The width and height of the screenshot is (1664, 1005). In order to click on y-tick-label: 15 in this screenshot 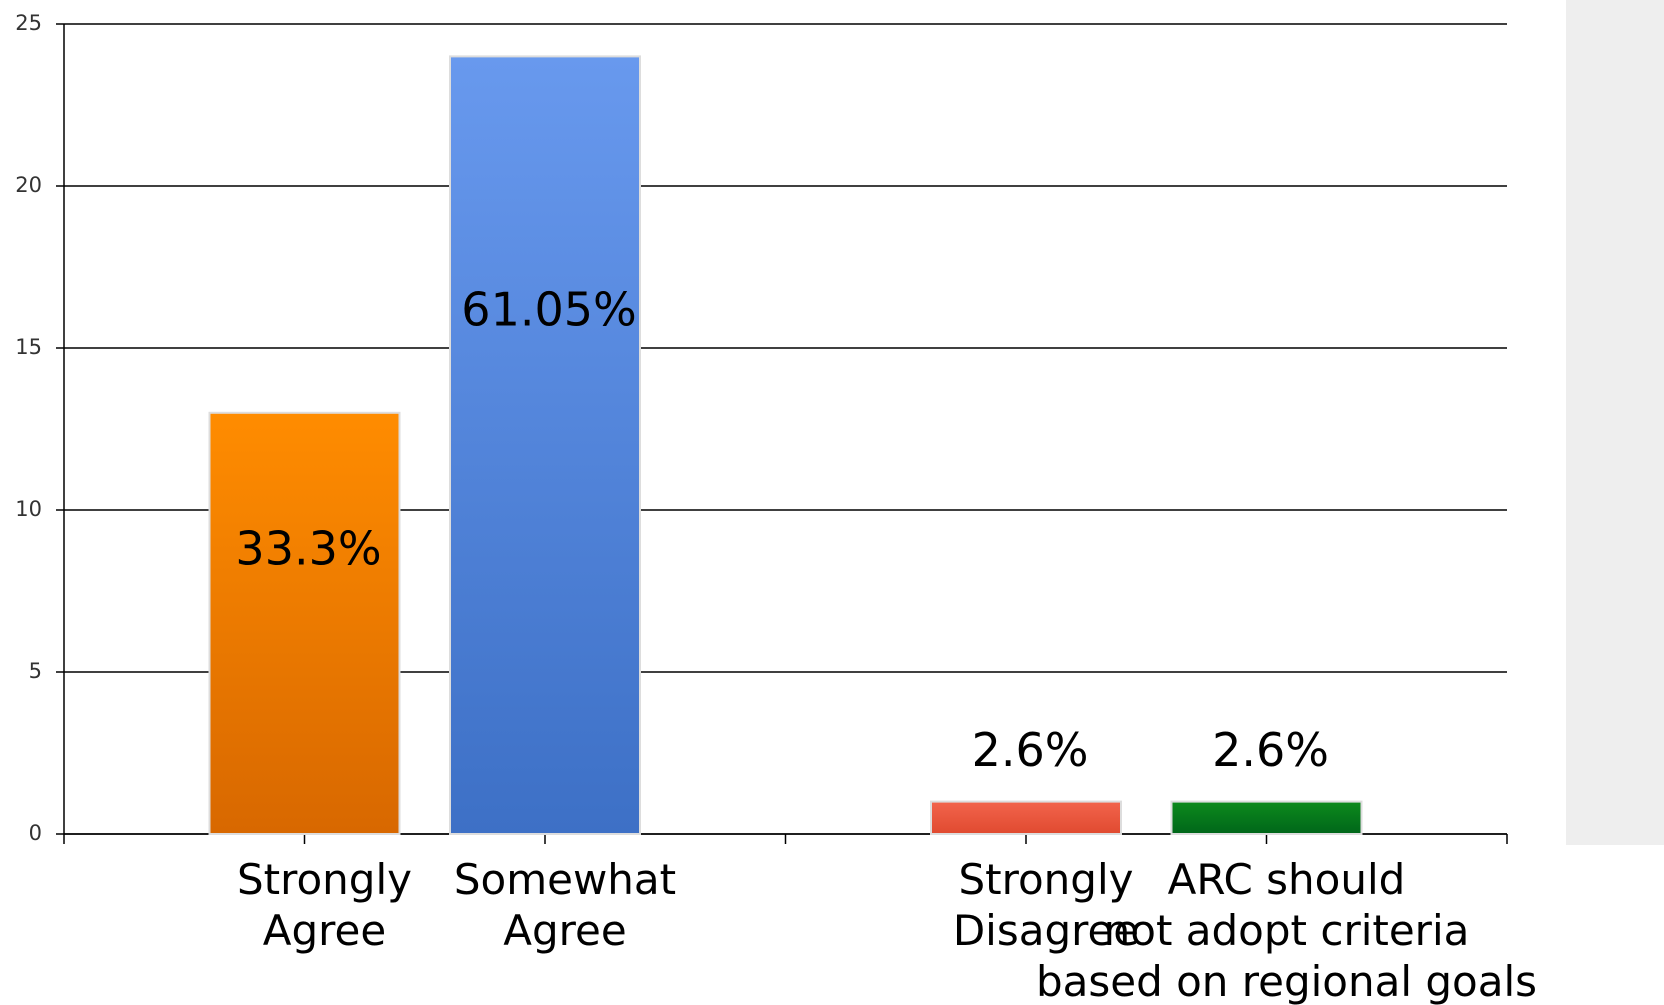, I will do `click(28, 347)`.